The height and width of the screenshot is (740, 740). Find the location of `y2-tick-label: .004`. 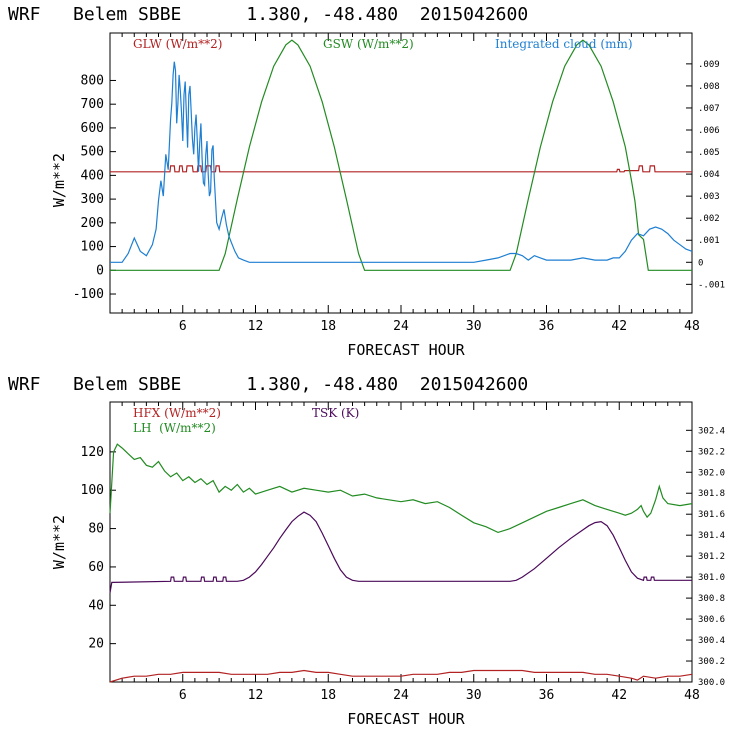

y2-tick-label: .004 is located at coordinates (709, 175).